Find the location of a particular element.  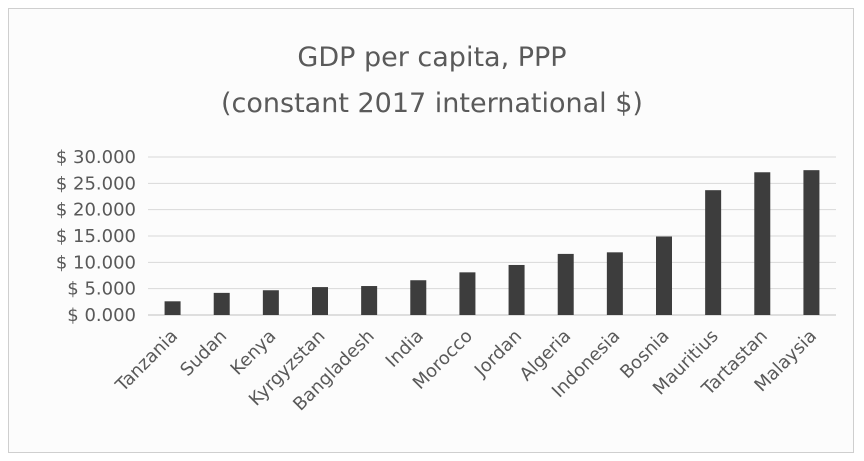

chart-title-line-1: GDP per capita, PPP is located at coordinates (431, 57).